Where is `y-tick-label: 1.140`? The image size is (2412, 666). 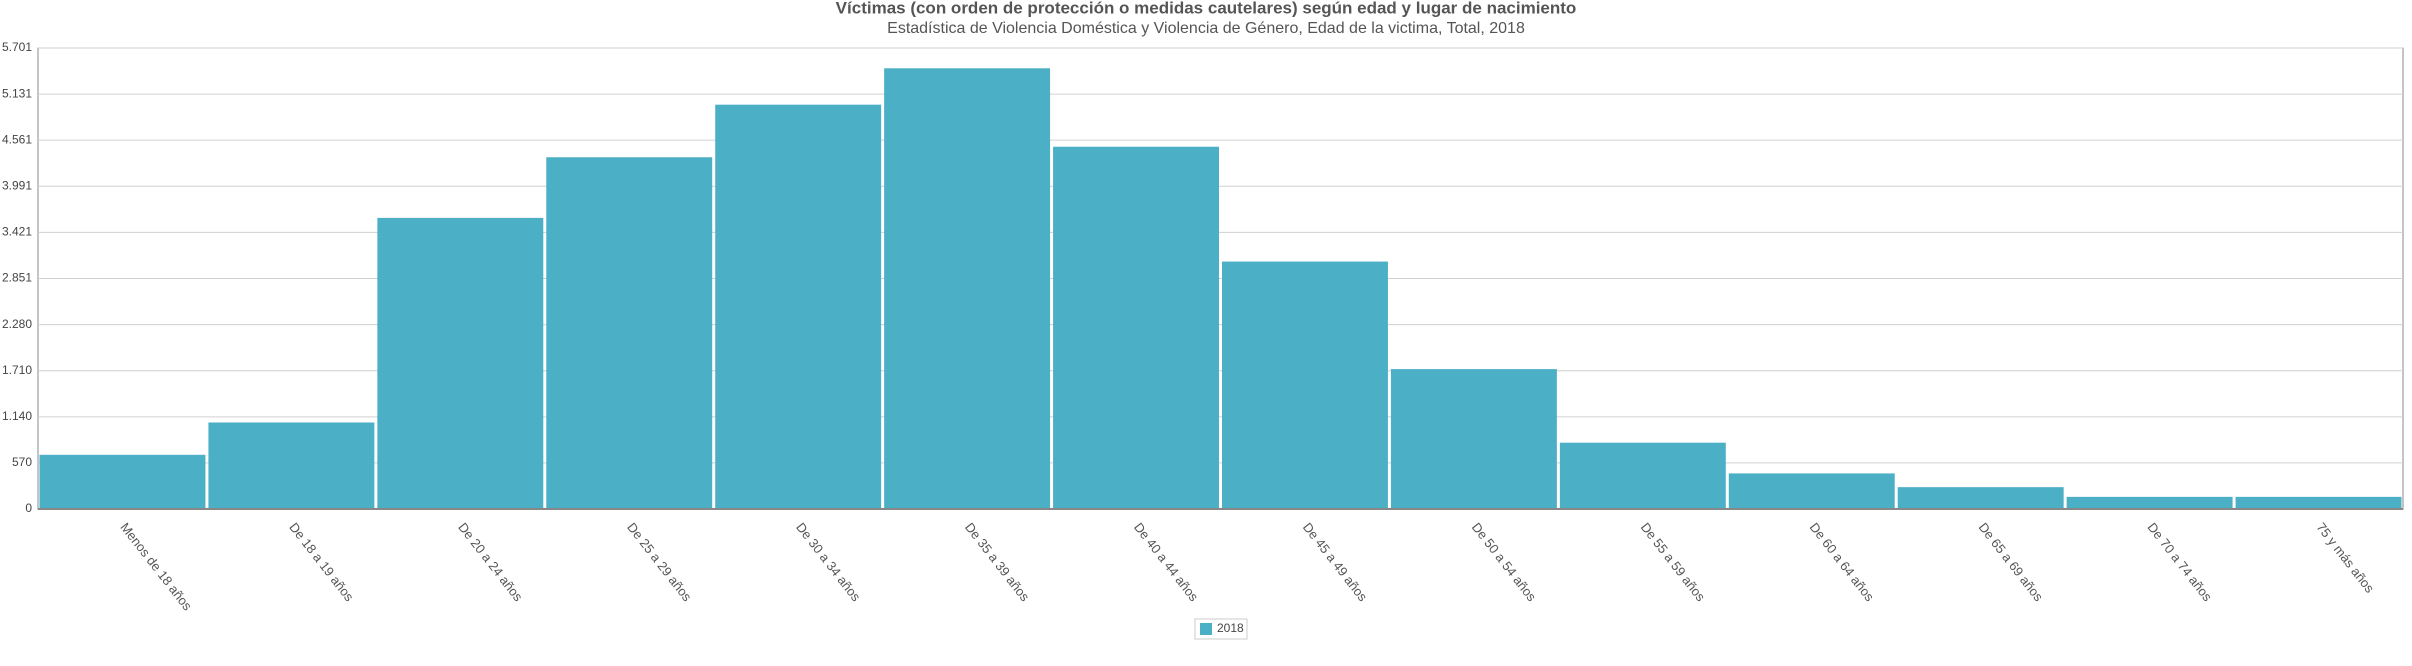
y-tick-label: 1.140 is located at coordinates (17, 416).